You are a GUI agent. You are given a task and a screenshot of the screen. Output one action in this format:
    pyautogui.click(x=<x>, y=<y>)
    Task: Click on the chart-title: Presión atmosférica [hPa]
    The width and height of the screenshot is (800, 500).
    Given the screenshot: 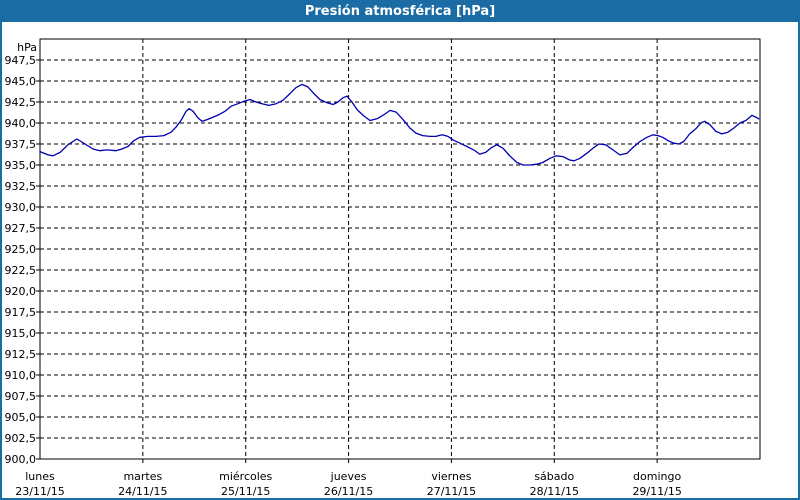 What is the action you would take?
    pyautogui.click(x=400, y=11)
    